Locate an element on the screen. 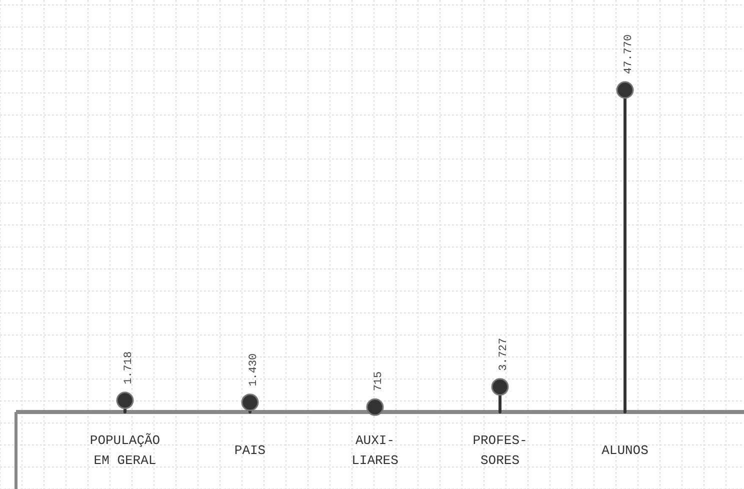 The width and height of the screenshot is (744, 489). x-tick-label: PAIS is located at coordinates (250, 450).